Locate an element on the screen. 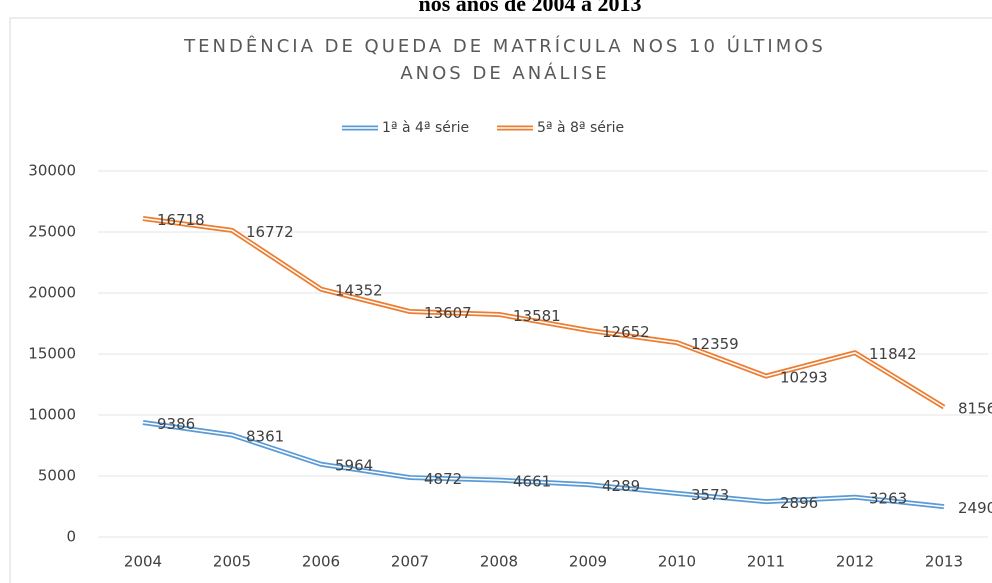 The image size is (992, 583). x-tick-label: 2013 is located at coordinates (944, 562).